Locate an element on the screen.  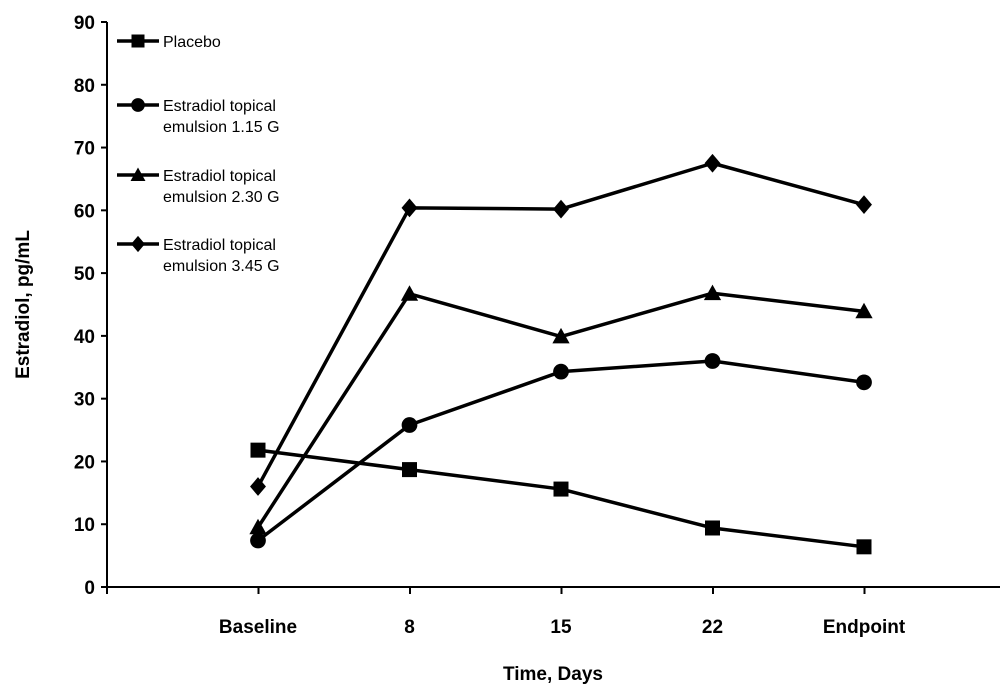
y-tick-label: 40 is located at coordinates (84, 337).